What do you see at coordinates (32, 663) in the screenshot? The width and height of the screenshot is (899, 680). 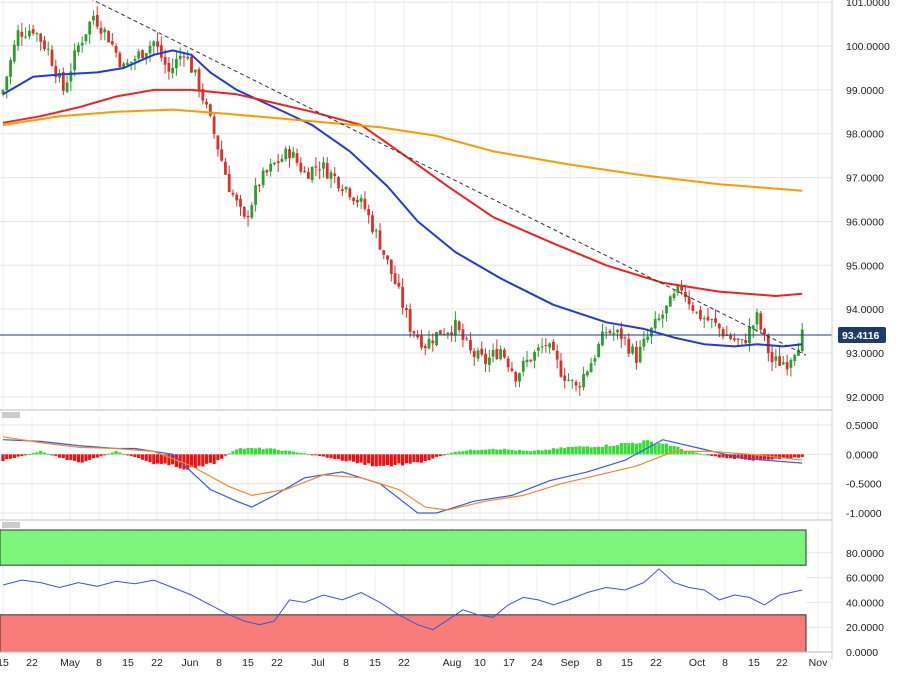 I see `time-axis-tick-label: 22` at bounding box center [32, 663].